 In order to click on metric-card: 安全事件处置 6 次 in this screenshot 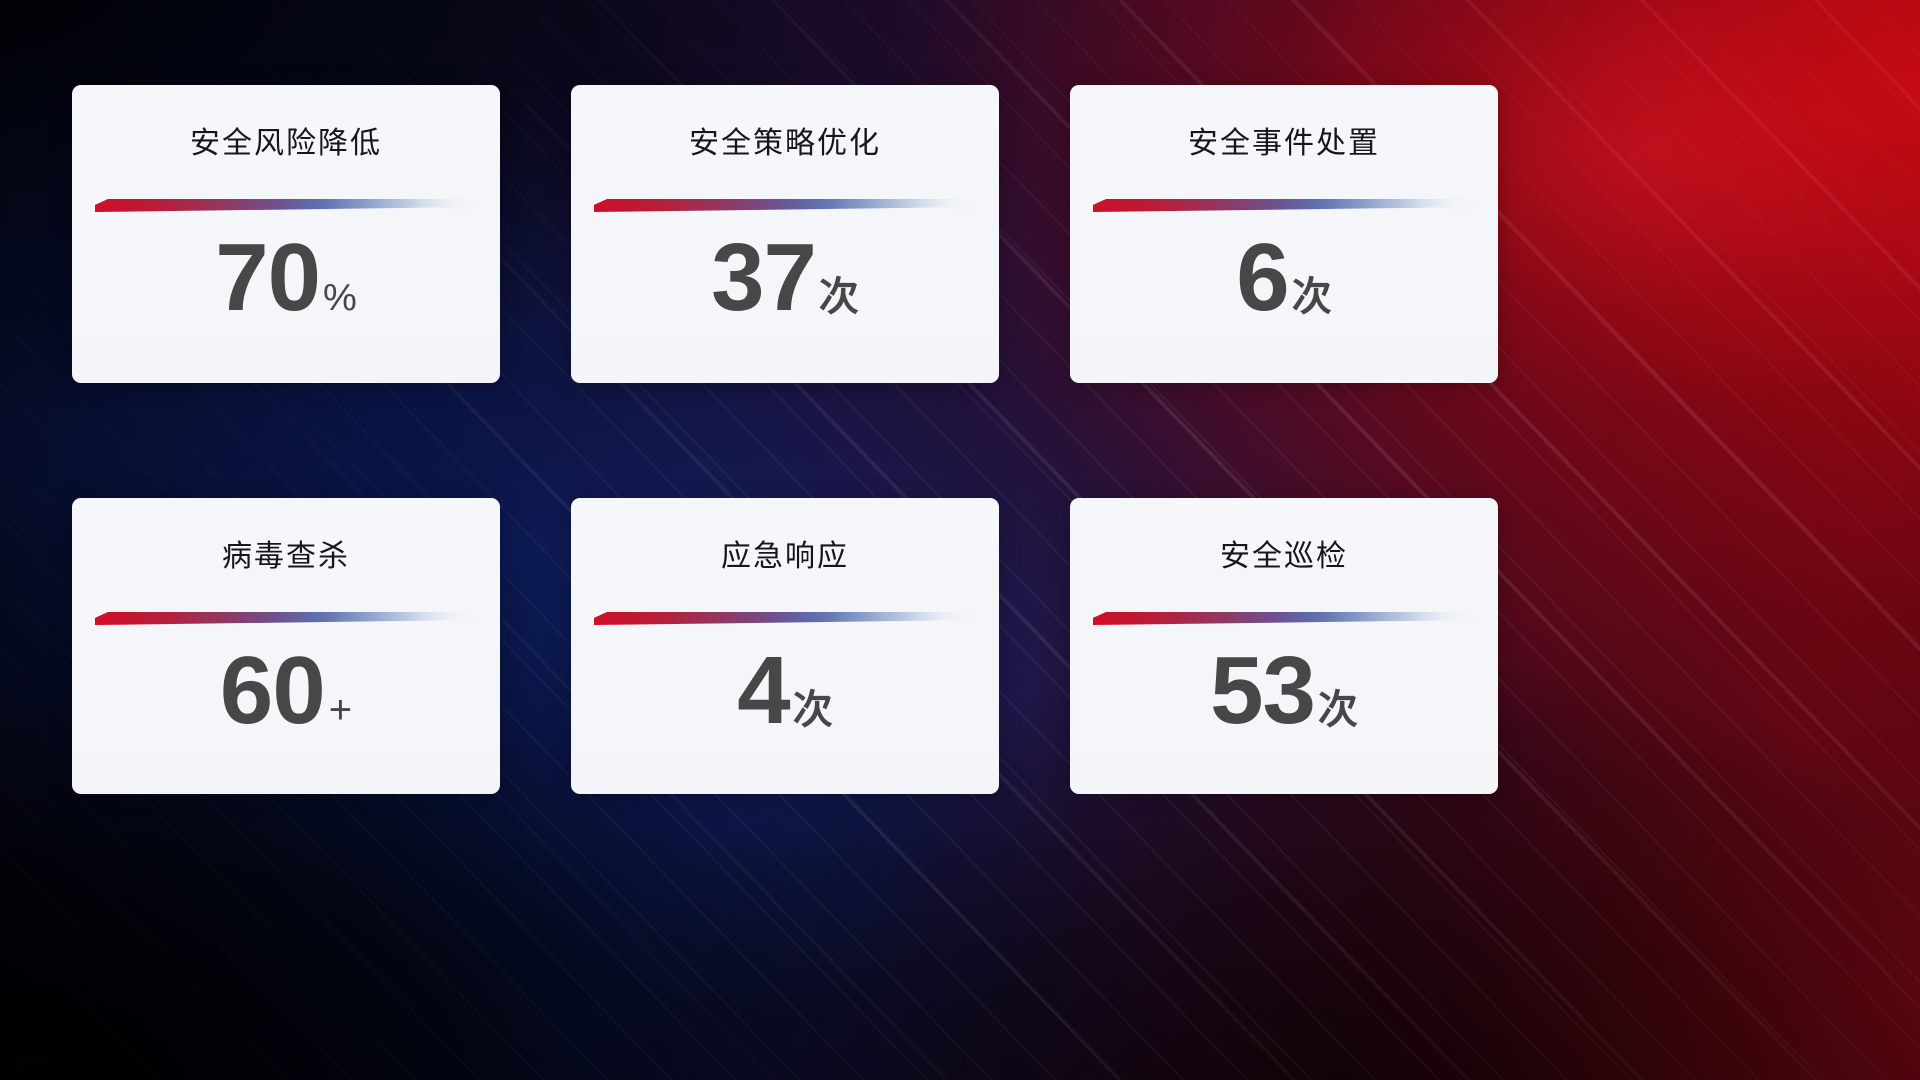, I will do `click(1284, 234)`.